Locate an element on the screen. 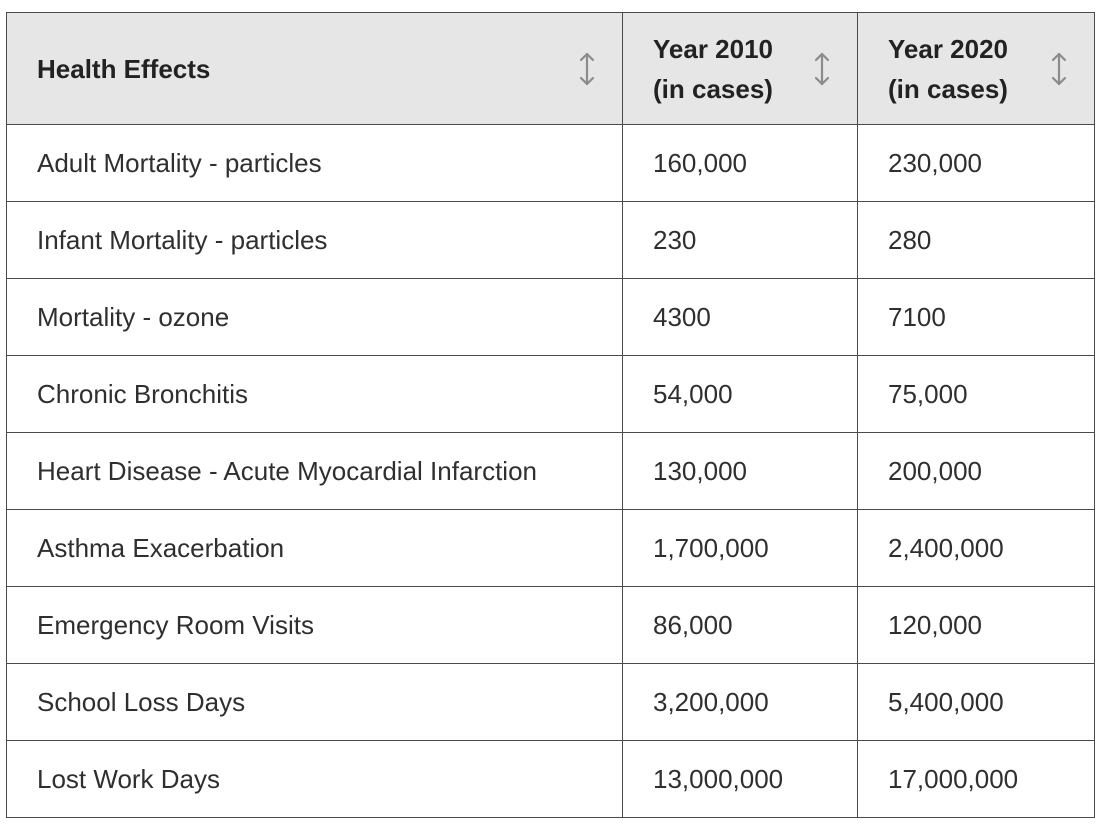 The height and width of the screenshot is (835, 1104). cell-health-effect: Chronic Bronchitis is located at coordinates (314, 394).